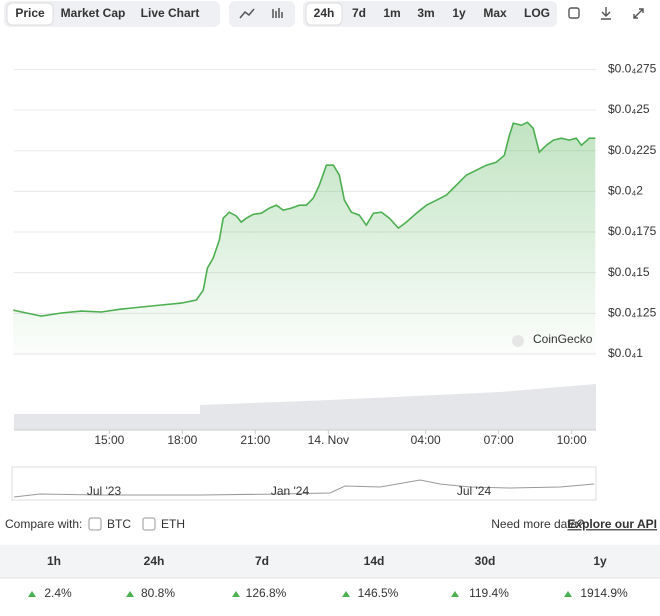 Image resolution: width=660 pixels, height=616 pixels. I want to click on y-tick-label: $0.0₄125, so click(632, 313).